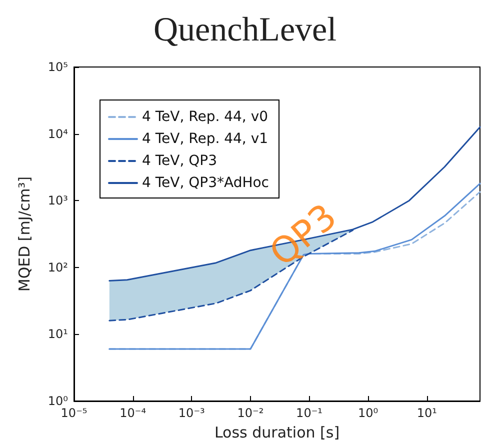 This screenshot has height=448, width=490. What do you see at coordinates (192, 413) in the screenshot?
I see `x-tick-label: 10⁻³` at bounding box center [192, 413].